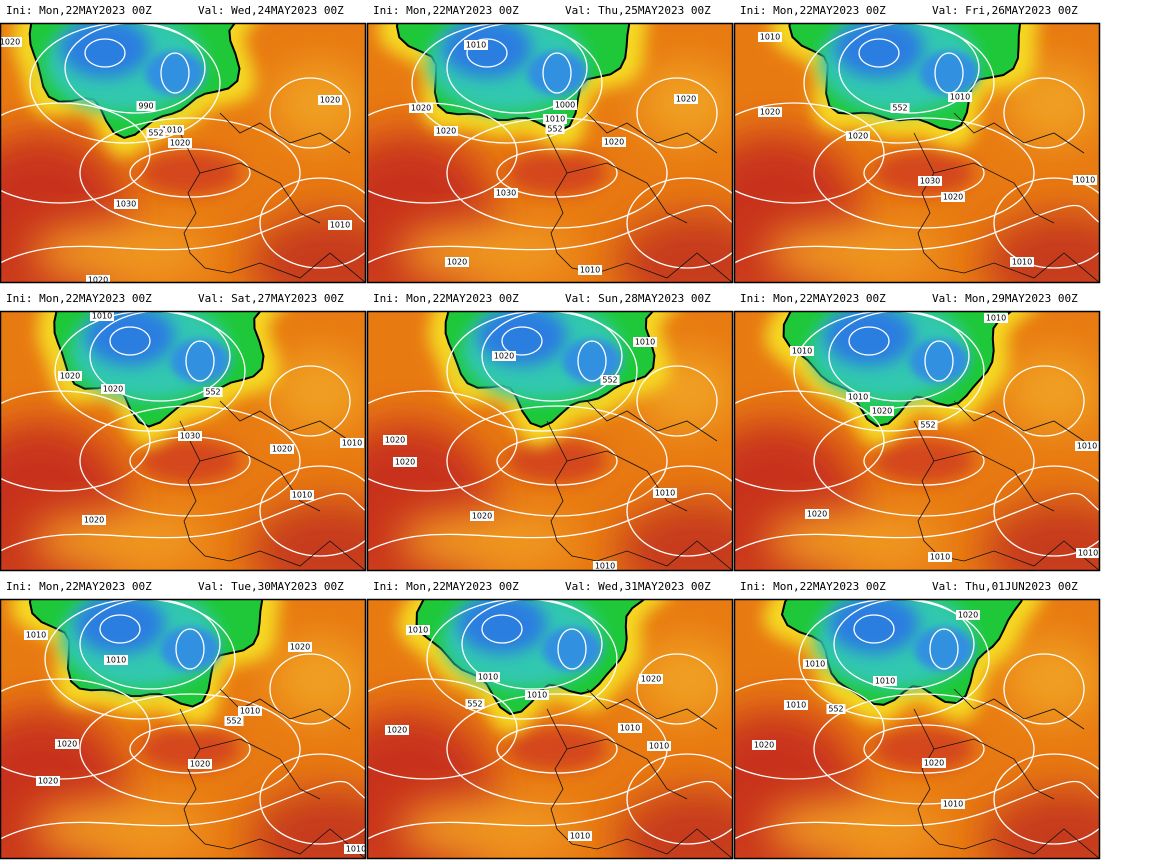 This screenshot has height=864, width=1152. I want to click on map-panel: 1010 1020 1020 552 1030 1020 1010 1020 1010, so click(183, 441).